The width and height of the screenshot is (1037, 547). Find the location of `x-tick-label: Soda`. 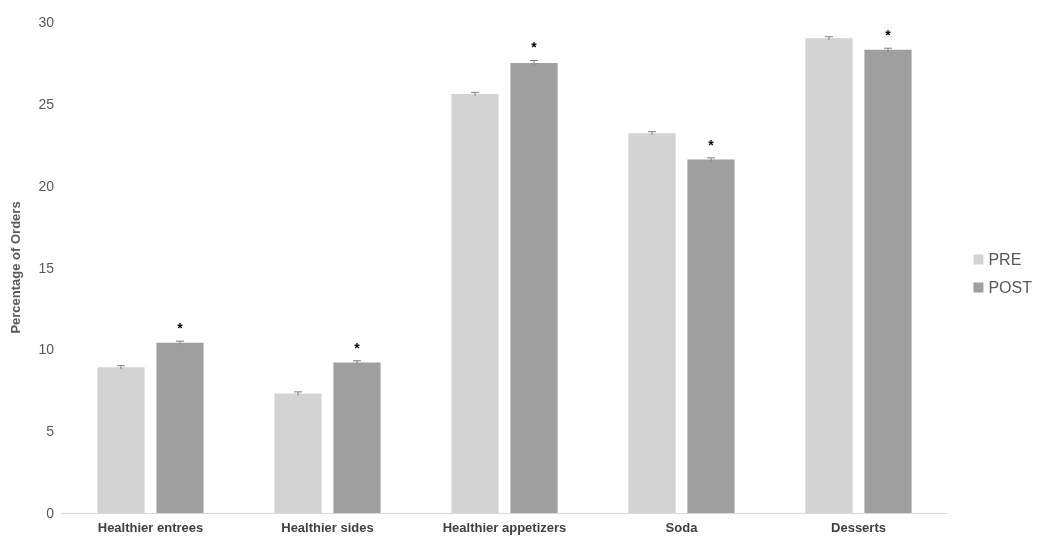

x-tick-label: Soda is located at coordinates (682, 527).